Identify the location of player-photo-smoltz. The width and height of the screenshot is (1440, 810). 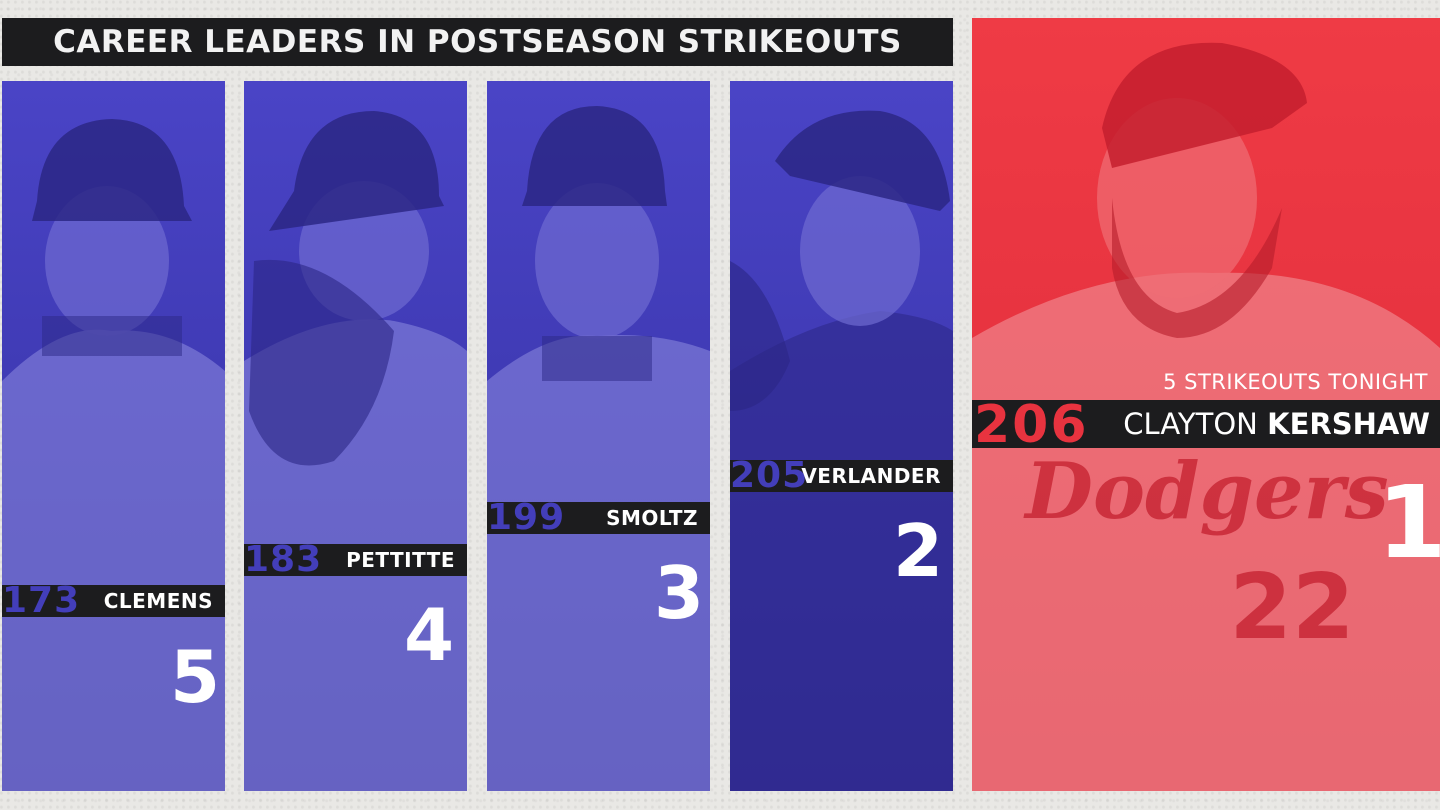
(598, 448).